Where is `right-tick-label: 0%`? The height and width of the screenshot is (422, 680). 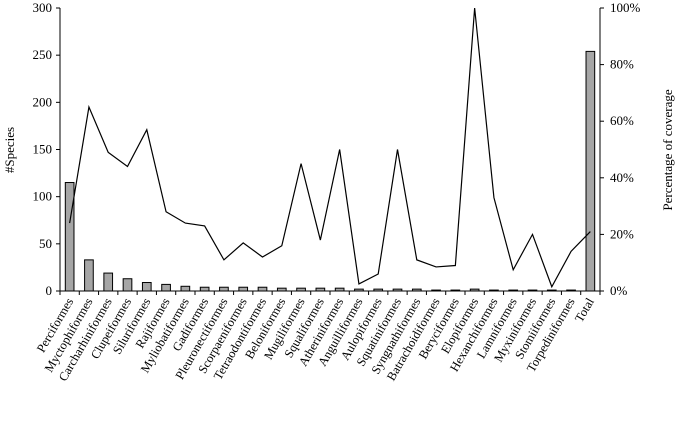
right-tick-label: 0% is located at coordinates (619, 290).